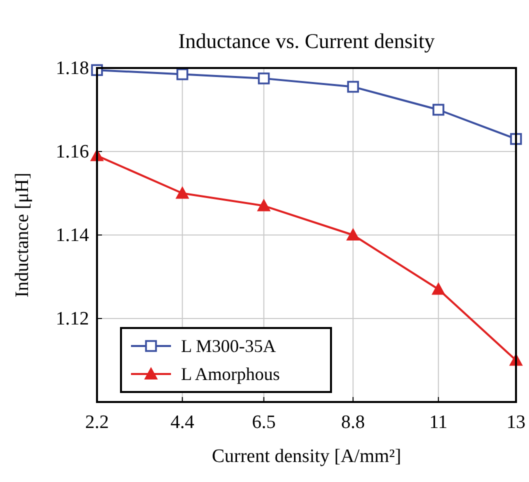 This screenshot has height=482, width=529. I want to click on x-tick-label: 2.2, so click(97, 422).